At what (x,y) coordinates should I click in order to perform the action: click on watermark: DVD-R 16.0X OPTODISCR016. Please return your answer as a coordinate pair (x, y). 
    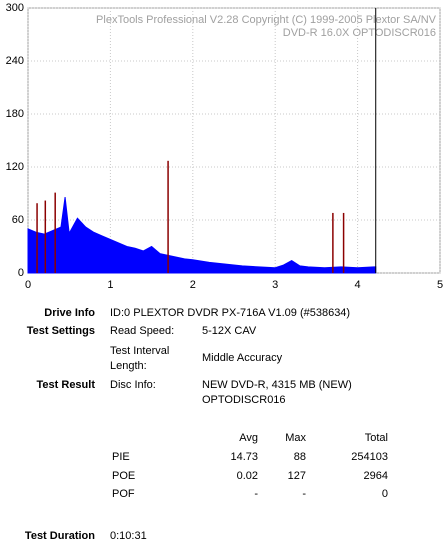
    Looking at the image, I should click on (359, 33).